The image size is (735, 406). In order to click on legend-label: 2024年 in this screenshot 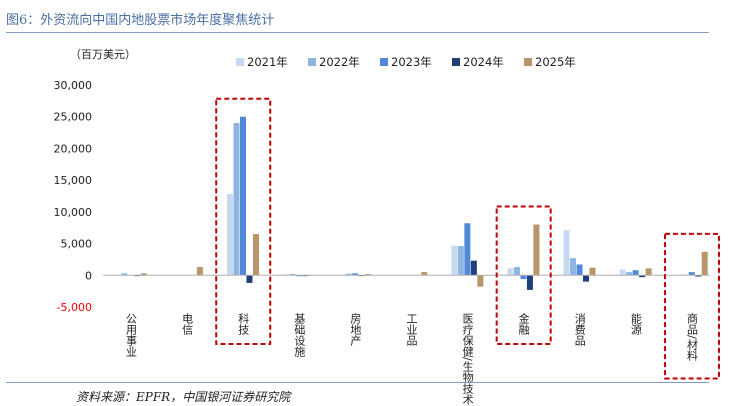, I will do `click(483, 62)`.